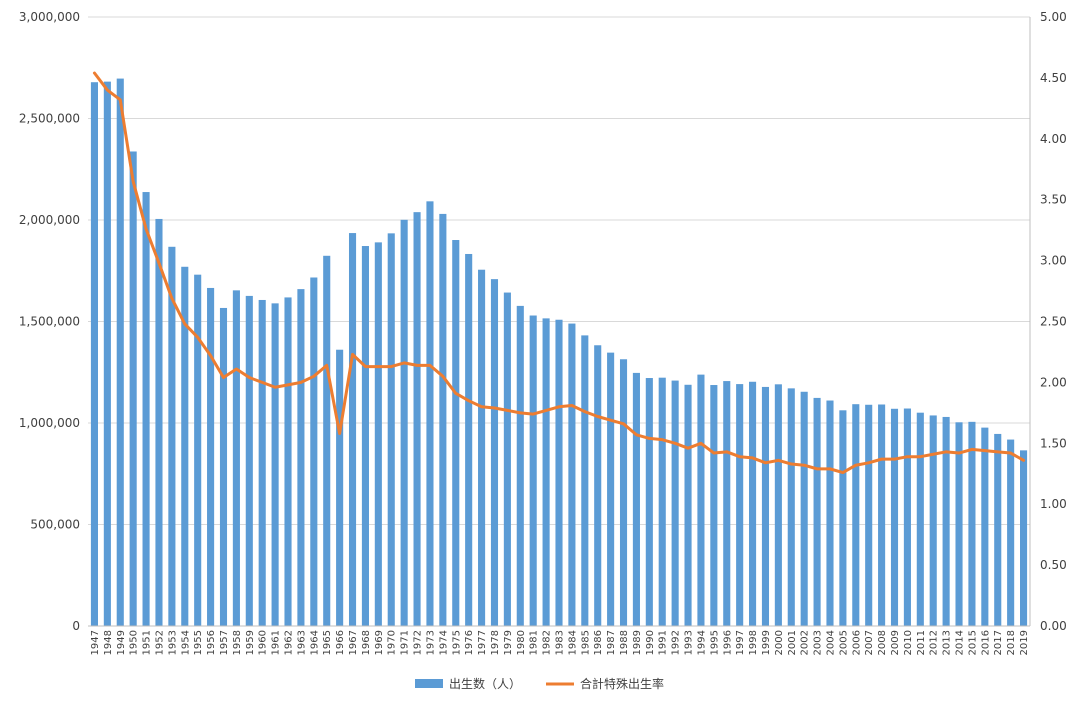  What do you see at coordinates (921, 642) in the screenshot?
I see `x-tick-label: 2011` at bounding box center [921, 642].